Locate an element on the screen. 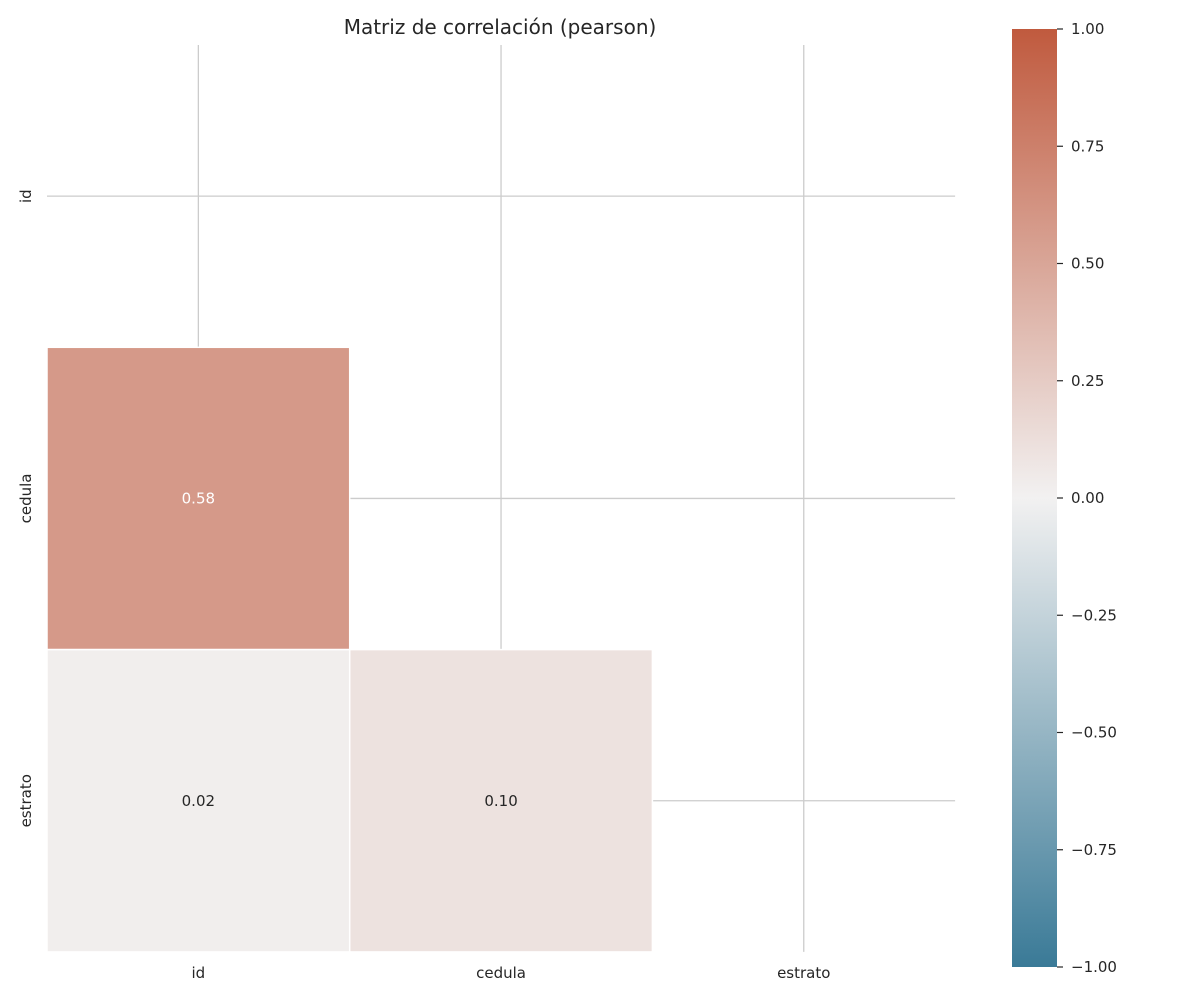 Image resolution: width=1200 pixels, height=1000 pixels. chart-title: Matriz de correlación (pearson) is located at coordinates (500, 27).